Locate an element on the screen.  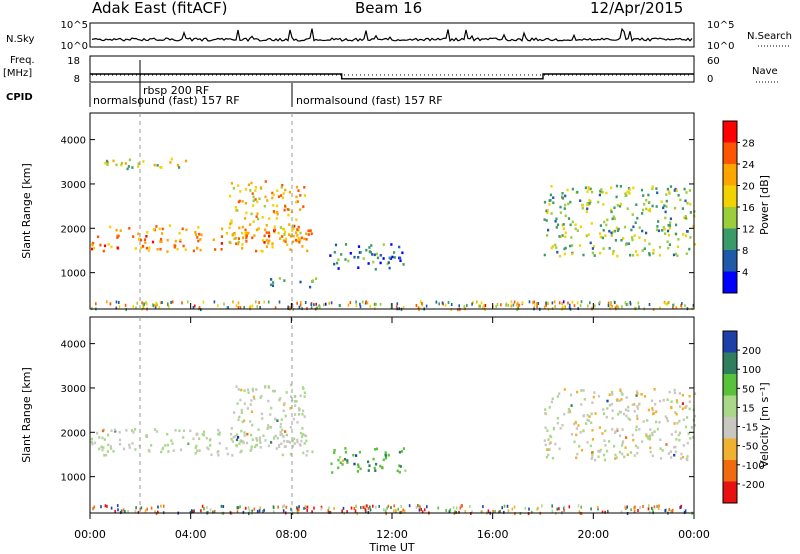
colorbar-frame is located at coordinates (730, 417).